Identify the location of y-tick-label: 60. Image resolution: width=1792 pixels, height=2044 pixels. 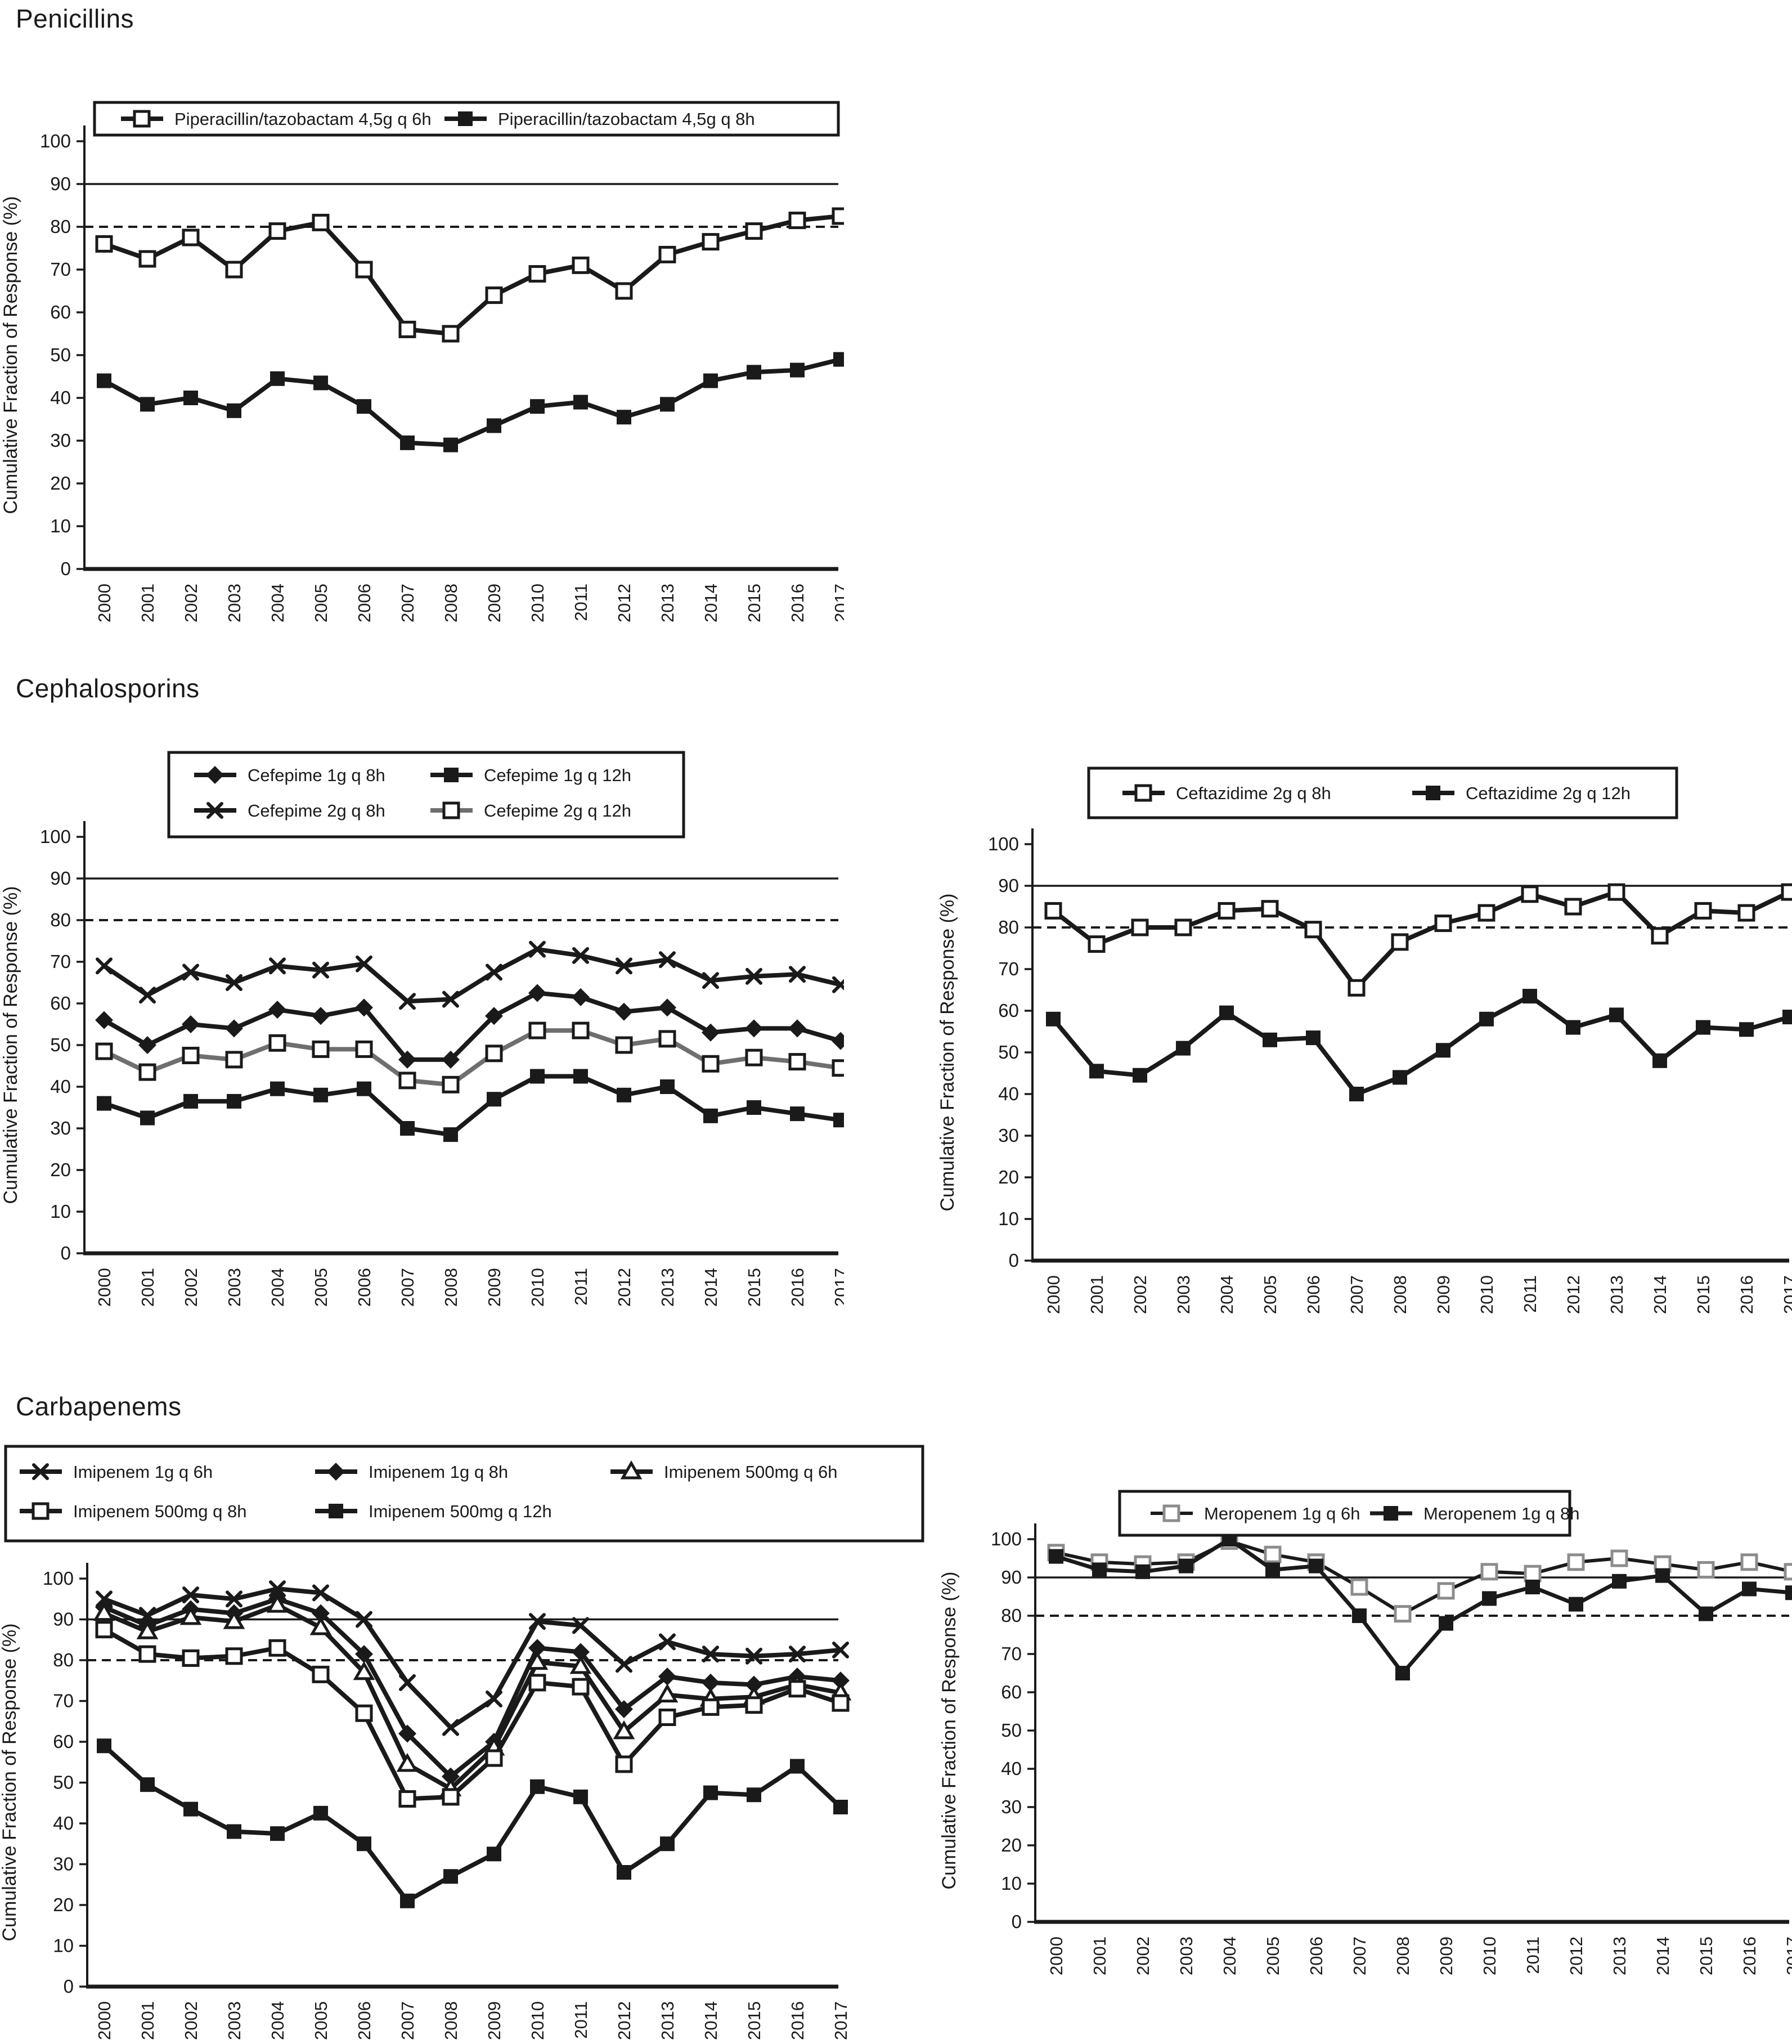
(60, 1003).